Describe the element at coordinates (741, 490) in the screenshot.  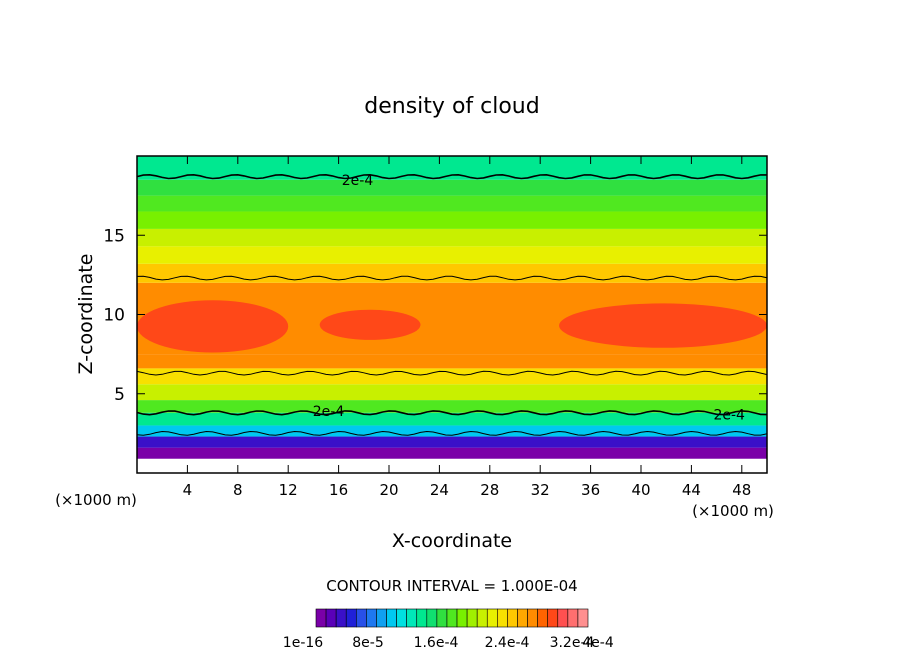
I see `x-tick-label: 48` at that location.